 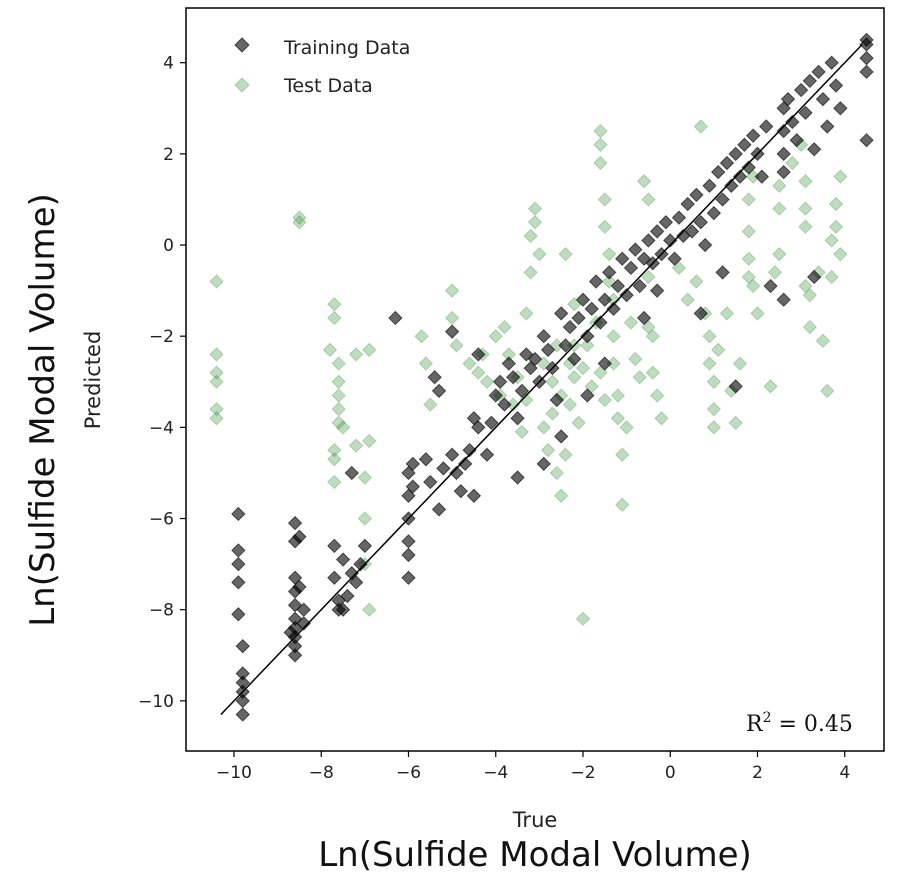 I want to click on x-tick-label: −6, so click(x=408, y=773).